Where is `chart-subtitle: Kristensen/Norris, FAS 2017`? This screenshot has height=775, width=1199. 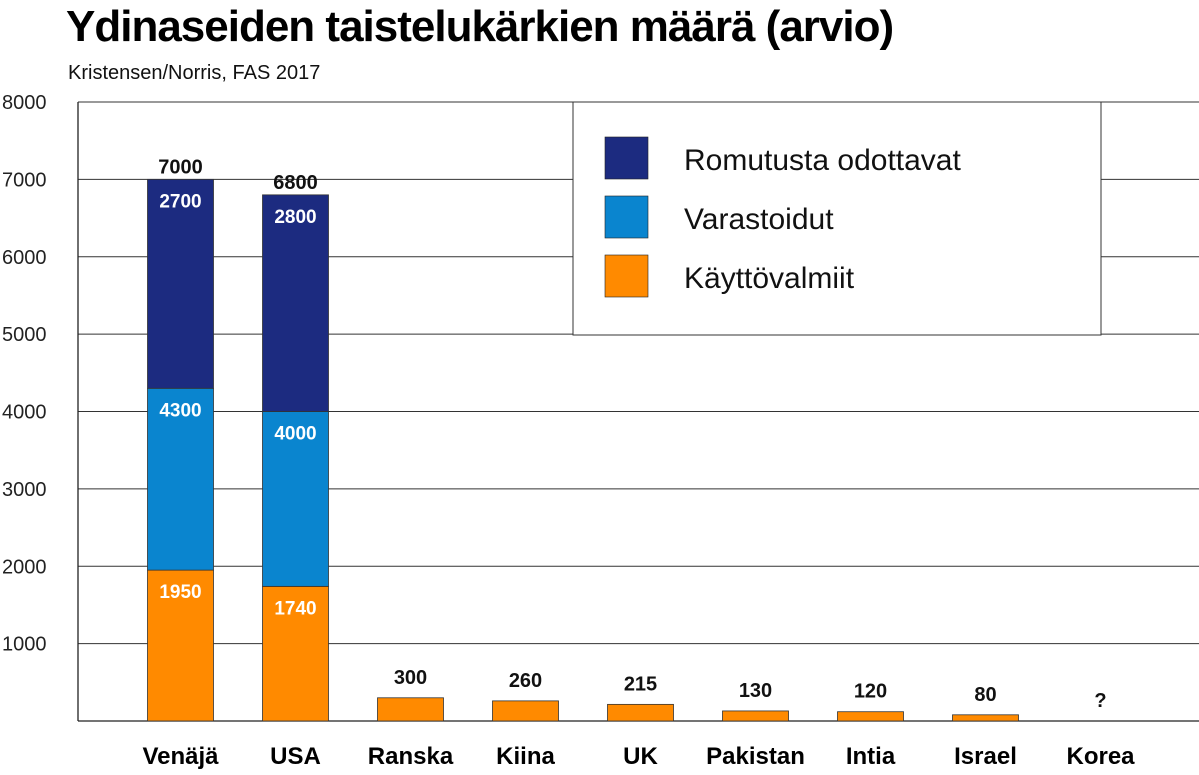
chart-subtitle: Kristensen/Norris, FAS 2017 is located at coordinates (194, 73).